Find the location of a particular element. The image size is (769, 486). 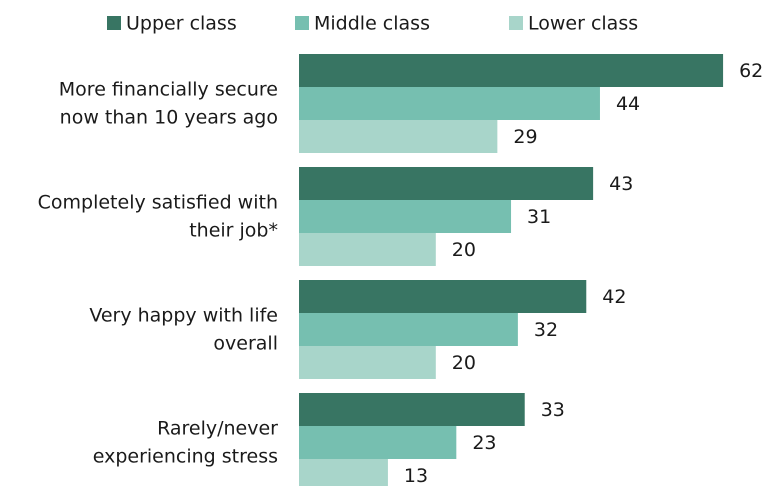

legend-label: Upper class is located at coordinates (181, 24).